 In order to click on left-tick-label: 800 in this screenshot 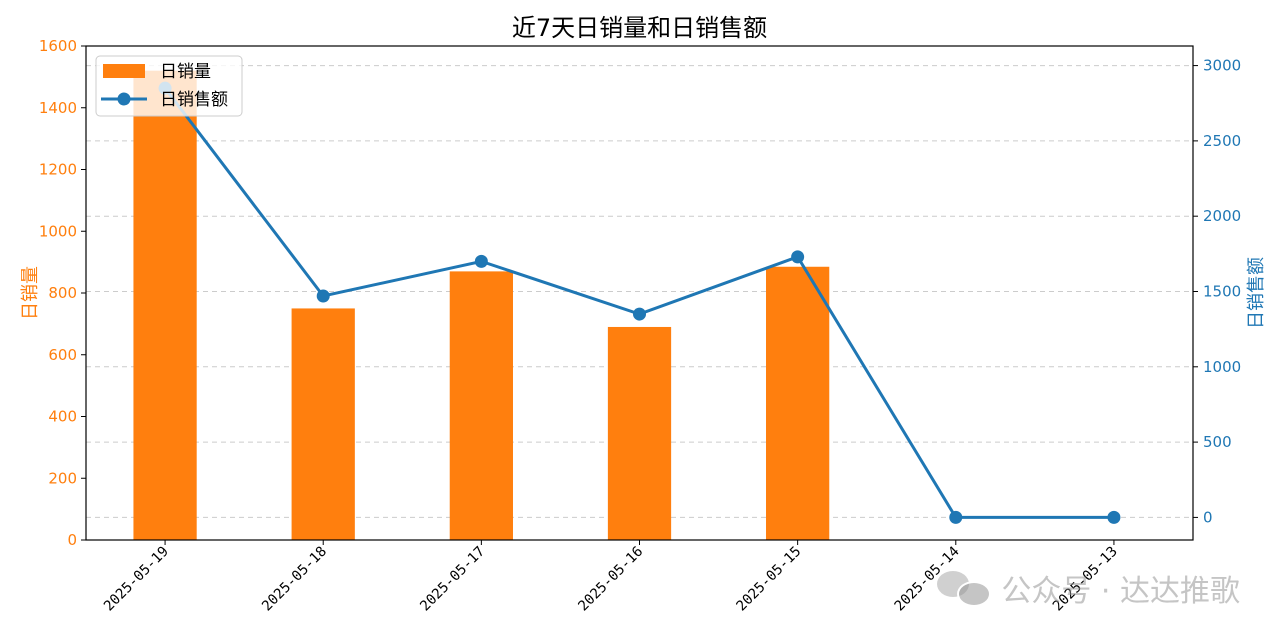, I will do `click(62, 293)`.